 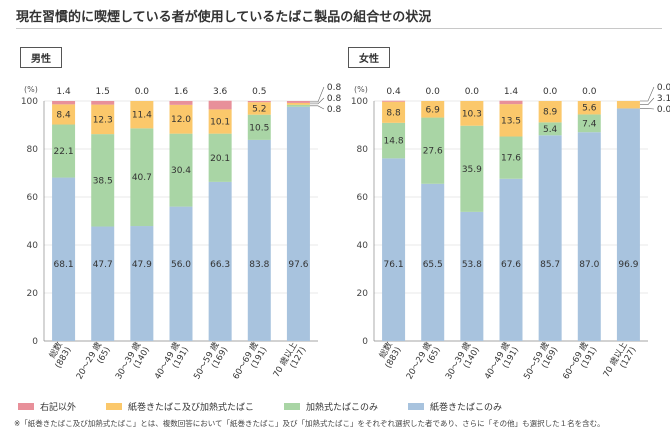 What do you see at coordinates (501, 361) in the screenshot?
I see `female-x-tick-label: 40～49 歳(191)` at bounding box center [501, 361].